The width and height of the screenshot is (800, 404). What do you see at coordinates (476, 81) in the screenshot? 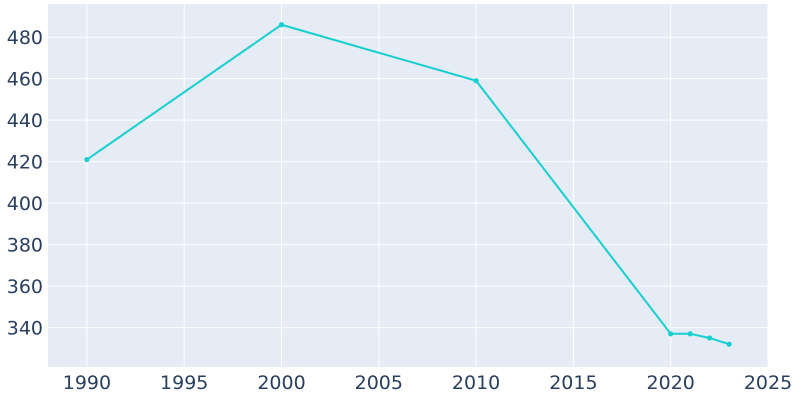
I see `data-point-2010` at bounding box center [476, 81].